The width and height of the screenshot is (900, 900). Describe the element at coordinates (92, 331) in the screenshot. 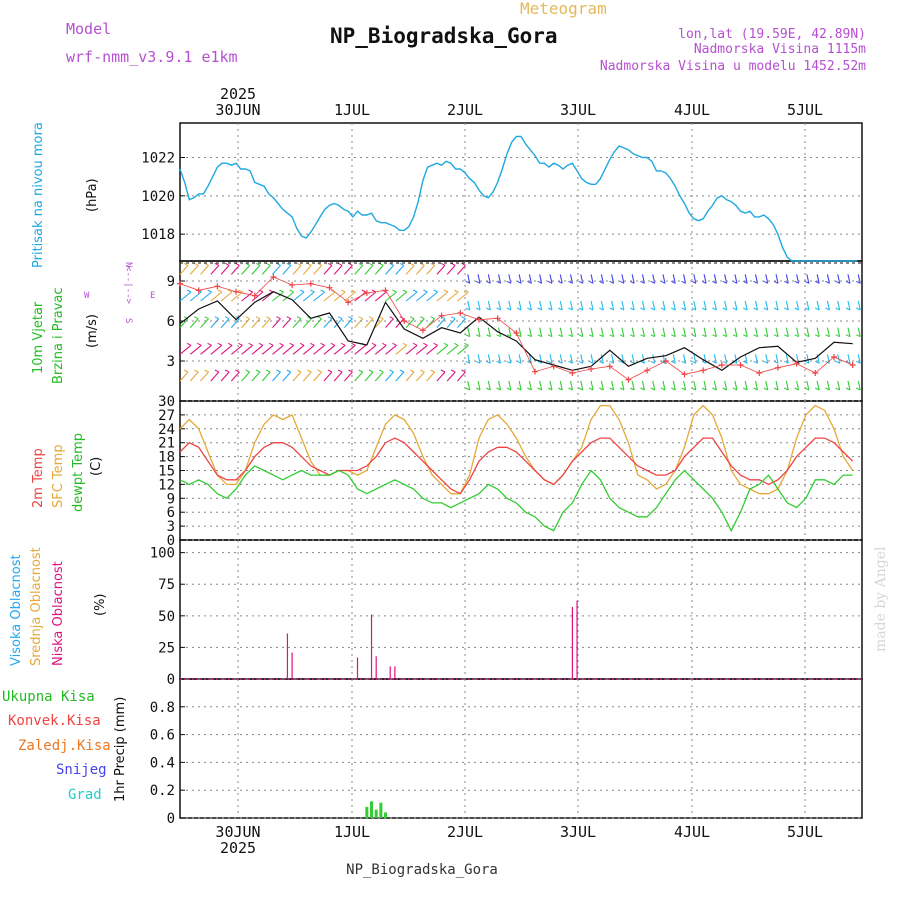

I see `wind-unit-label: (m/s)` at that location.